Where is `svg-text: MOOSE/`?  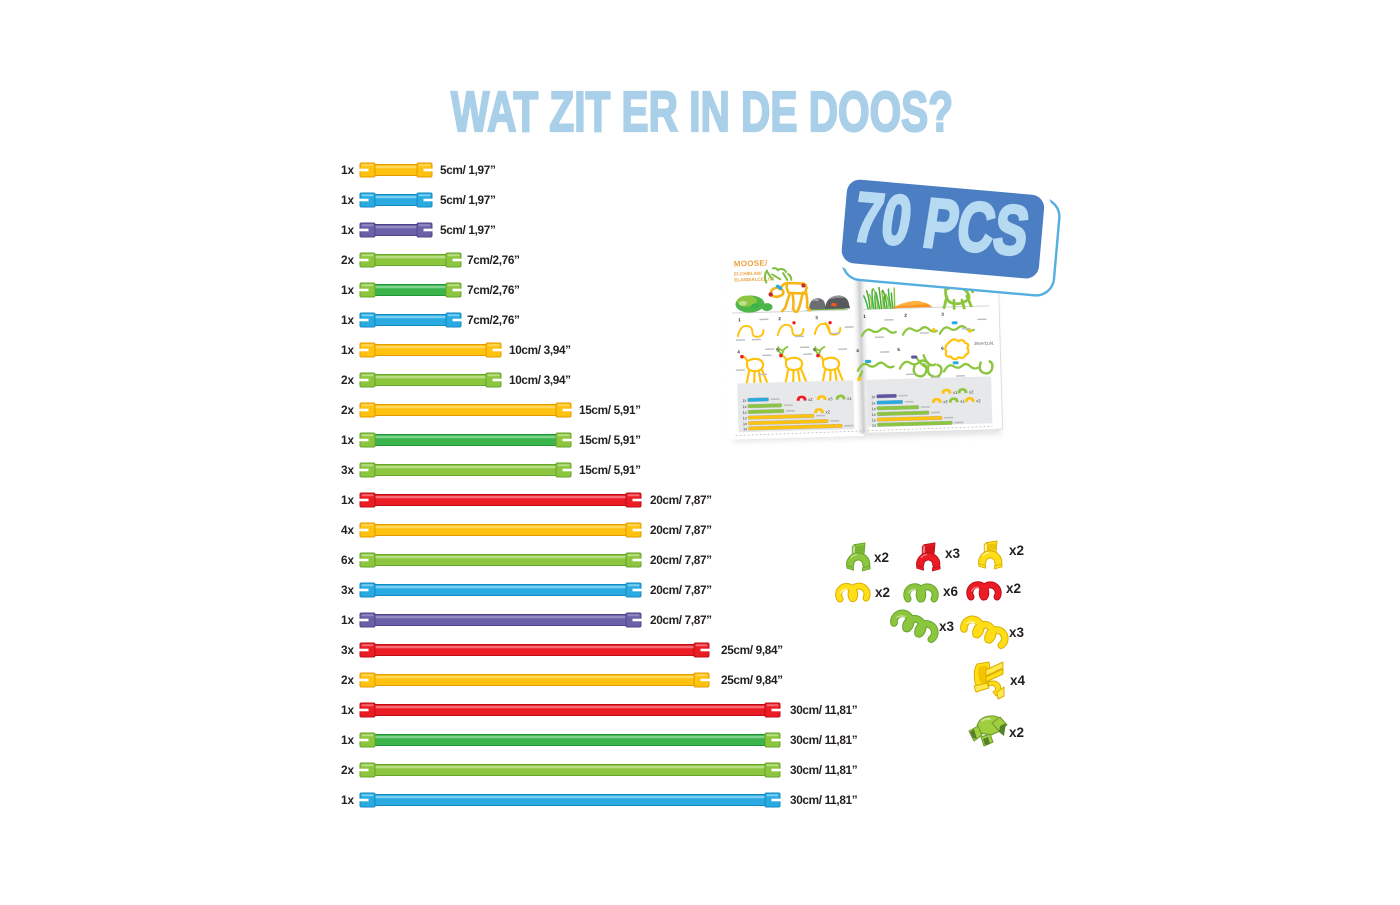 svg-text: MOOSE/ is located at coordinates (751, 264).